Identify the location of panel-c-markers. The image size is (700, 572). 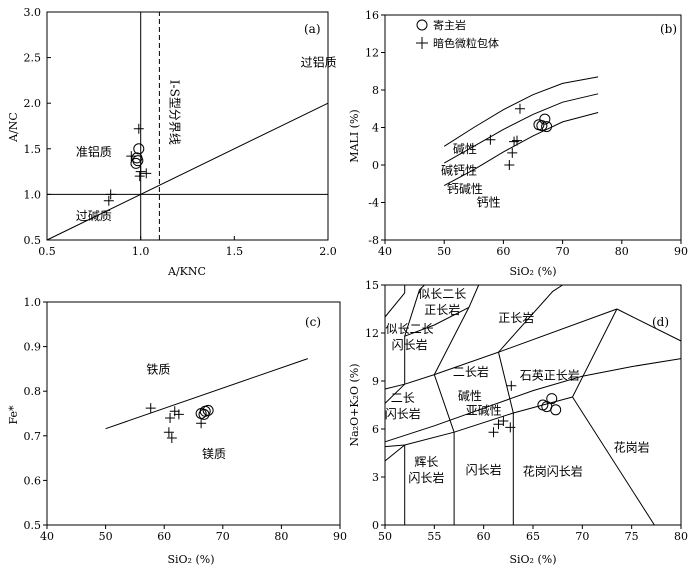
(179, 423).